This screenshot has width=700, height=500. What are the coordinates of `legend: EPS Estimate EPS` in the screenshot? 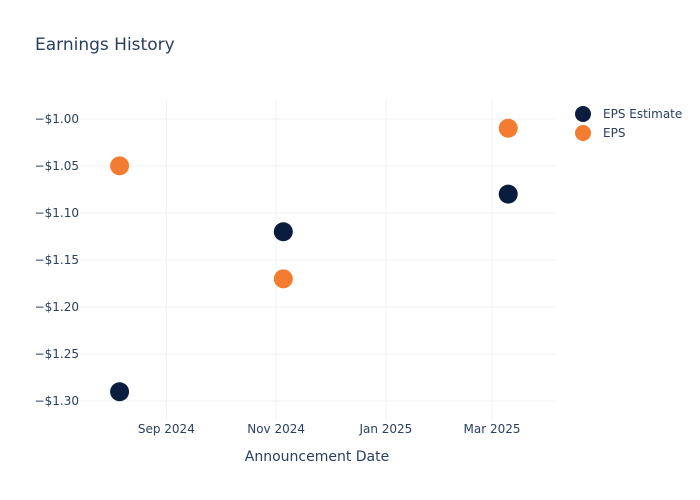 It's located at (628, 123).